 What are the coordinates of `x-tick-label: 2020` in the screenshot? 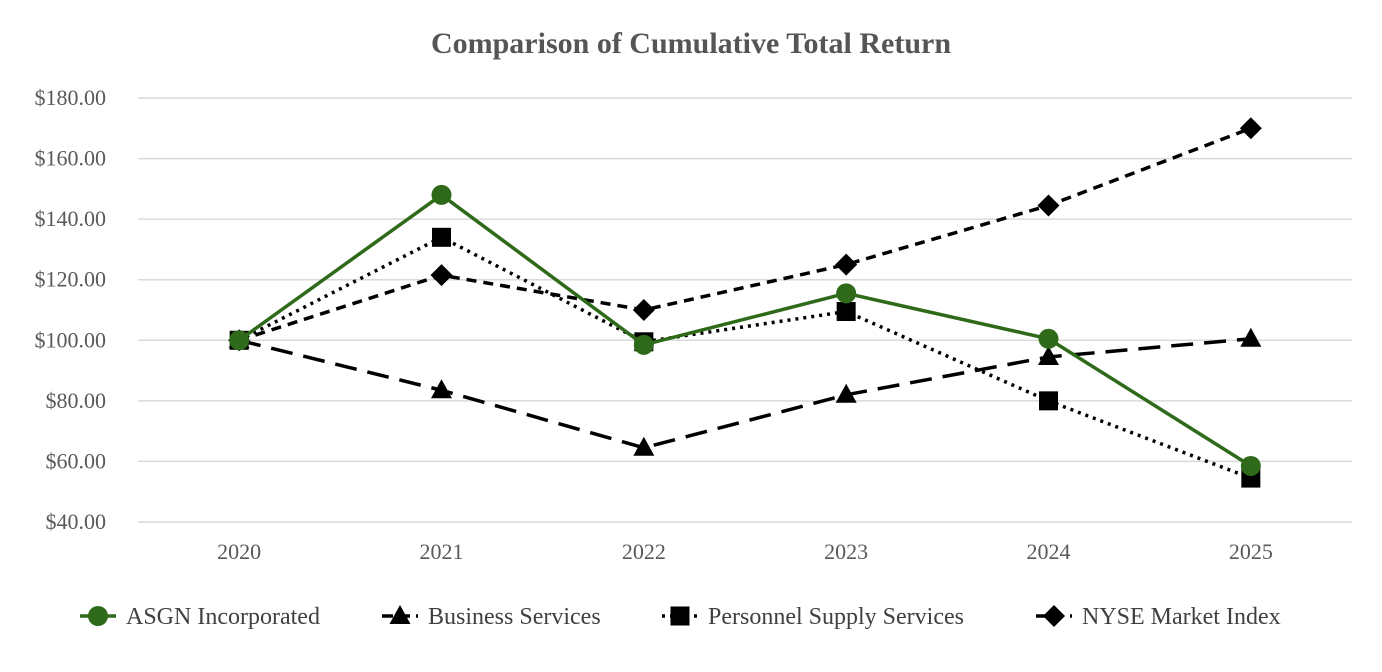 It's located at (239, 551).